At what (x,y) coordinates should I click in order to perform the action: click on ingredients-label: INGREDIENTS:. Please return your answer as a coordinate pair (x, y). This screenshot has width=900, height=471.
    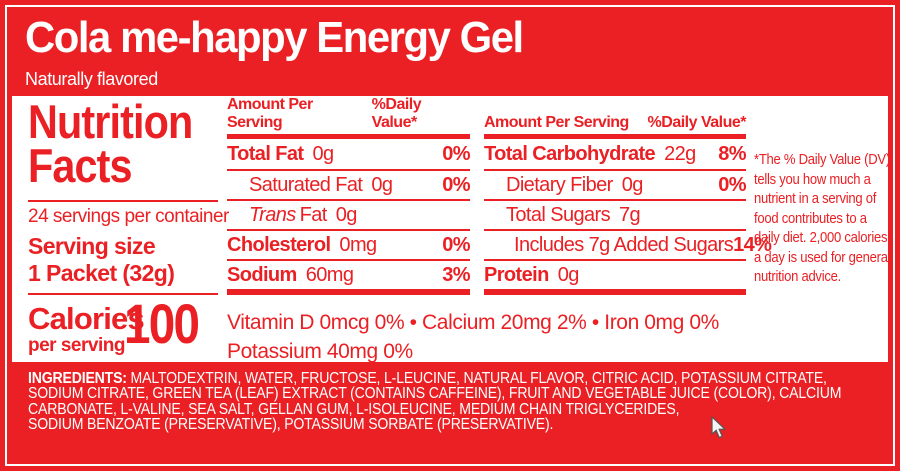
    Looking at the image, I should click on (77, 378).